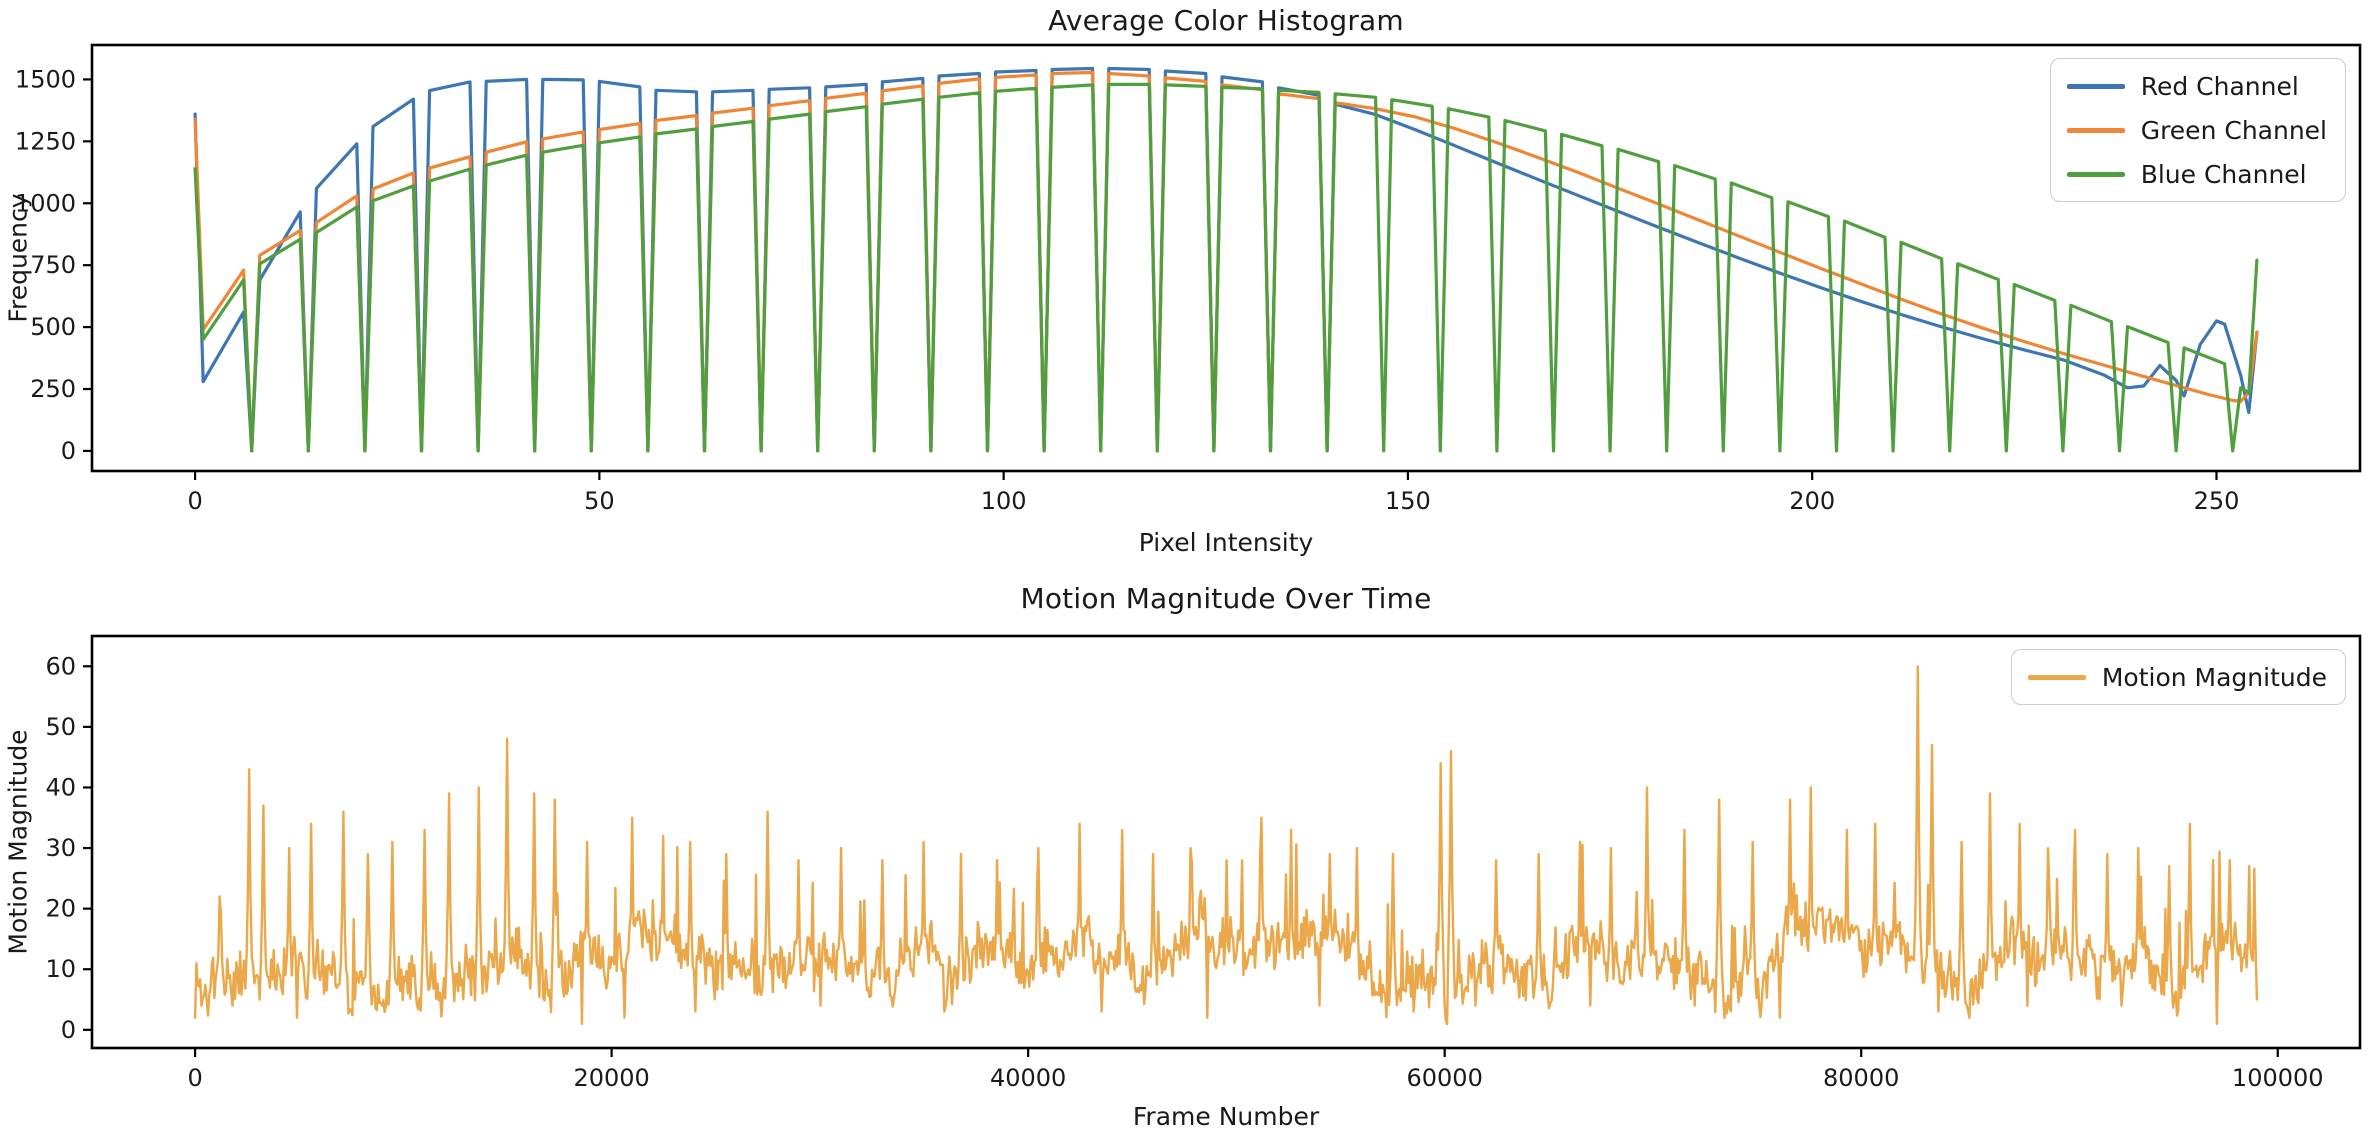  I want to click on histogram-xaxis-label: Pixel Intensity, so click(1226, 542).